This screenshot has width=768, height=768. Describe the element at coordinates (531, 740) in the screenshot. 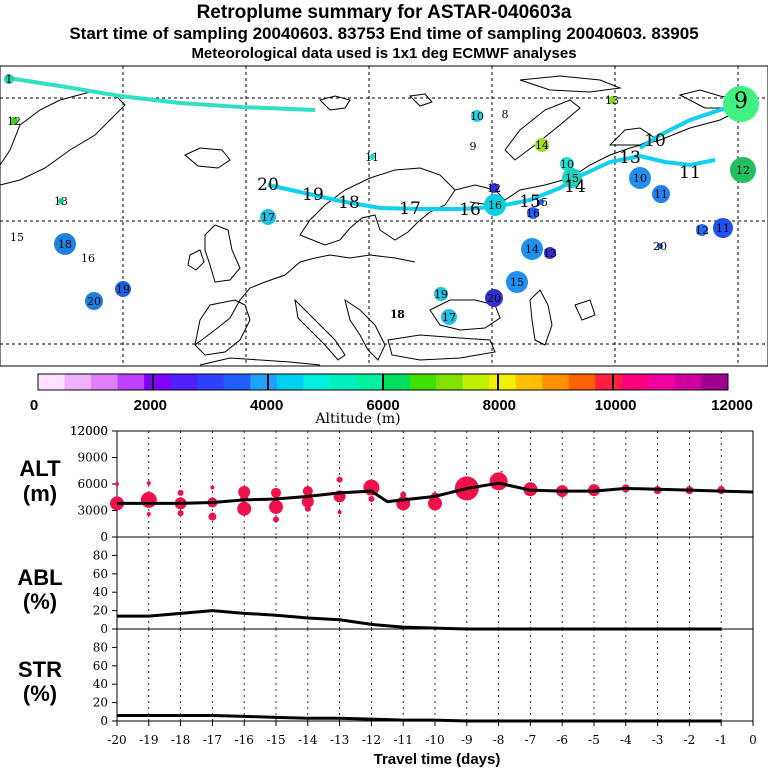

I see `x-tick-label: -7` at that location.